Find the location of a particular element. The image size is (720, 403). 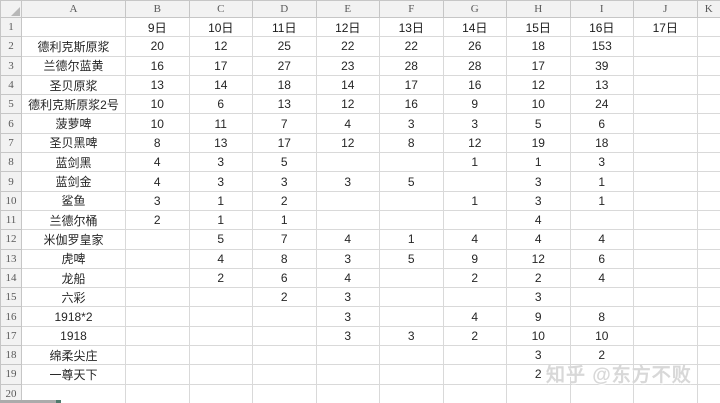

cell-I19 is located at coordinates (601, 374).